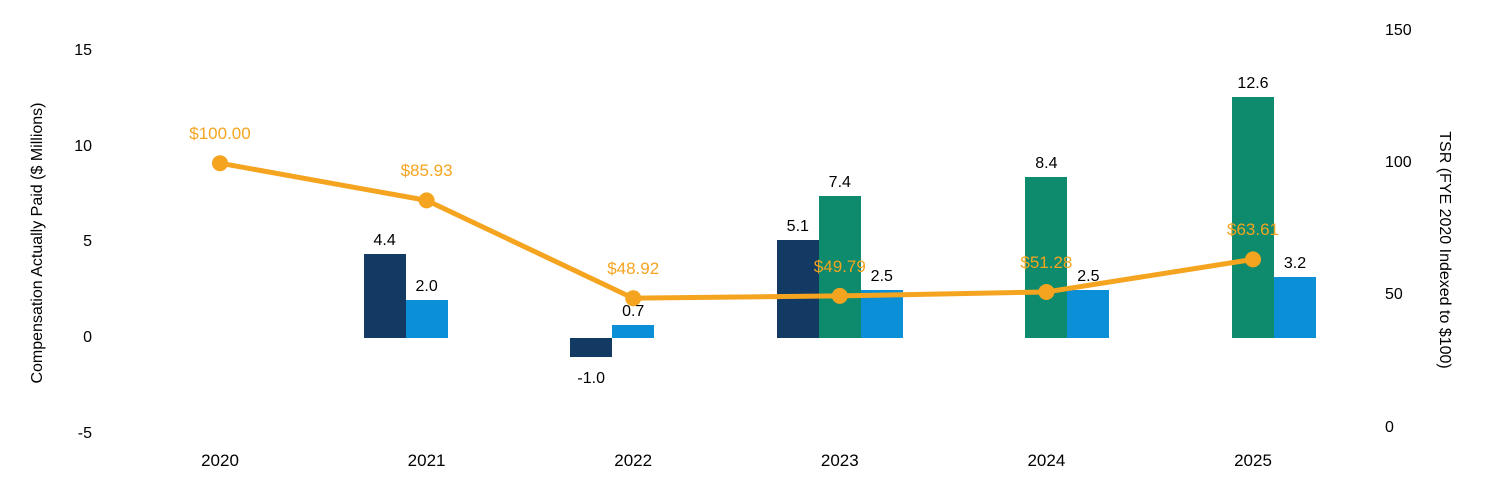 This screenshot has height=500, width=1488. Describe the element at coordinates (83, 146) in the screenshot. I see `left-axis-tick-10: 10` at that location.